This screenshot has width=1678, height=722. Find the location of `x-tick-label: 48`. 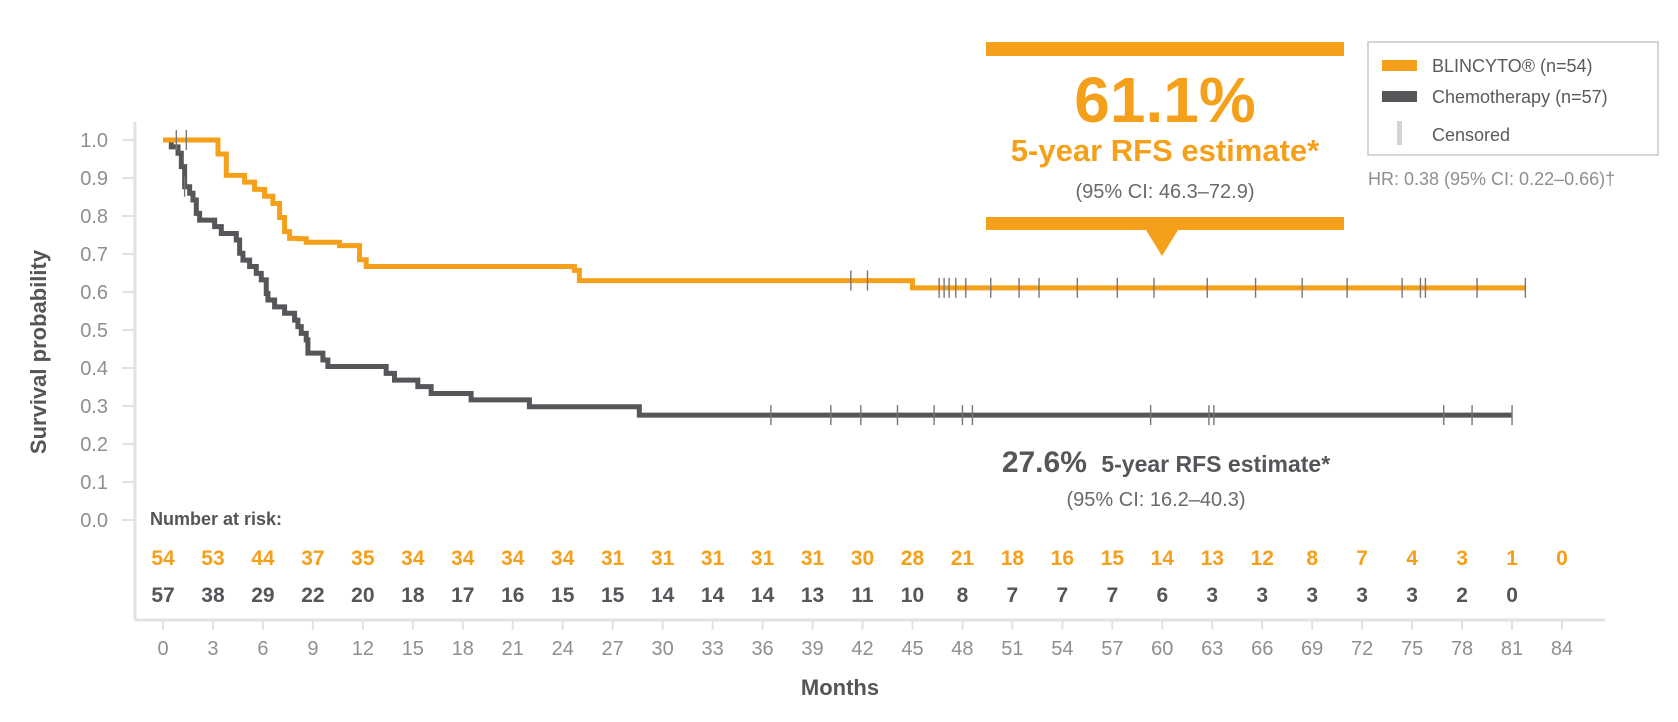

x-tick-label: 48 is located at coordinates (962, 649).